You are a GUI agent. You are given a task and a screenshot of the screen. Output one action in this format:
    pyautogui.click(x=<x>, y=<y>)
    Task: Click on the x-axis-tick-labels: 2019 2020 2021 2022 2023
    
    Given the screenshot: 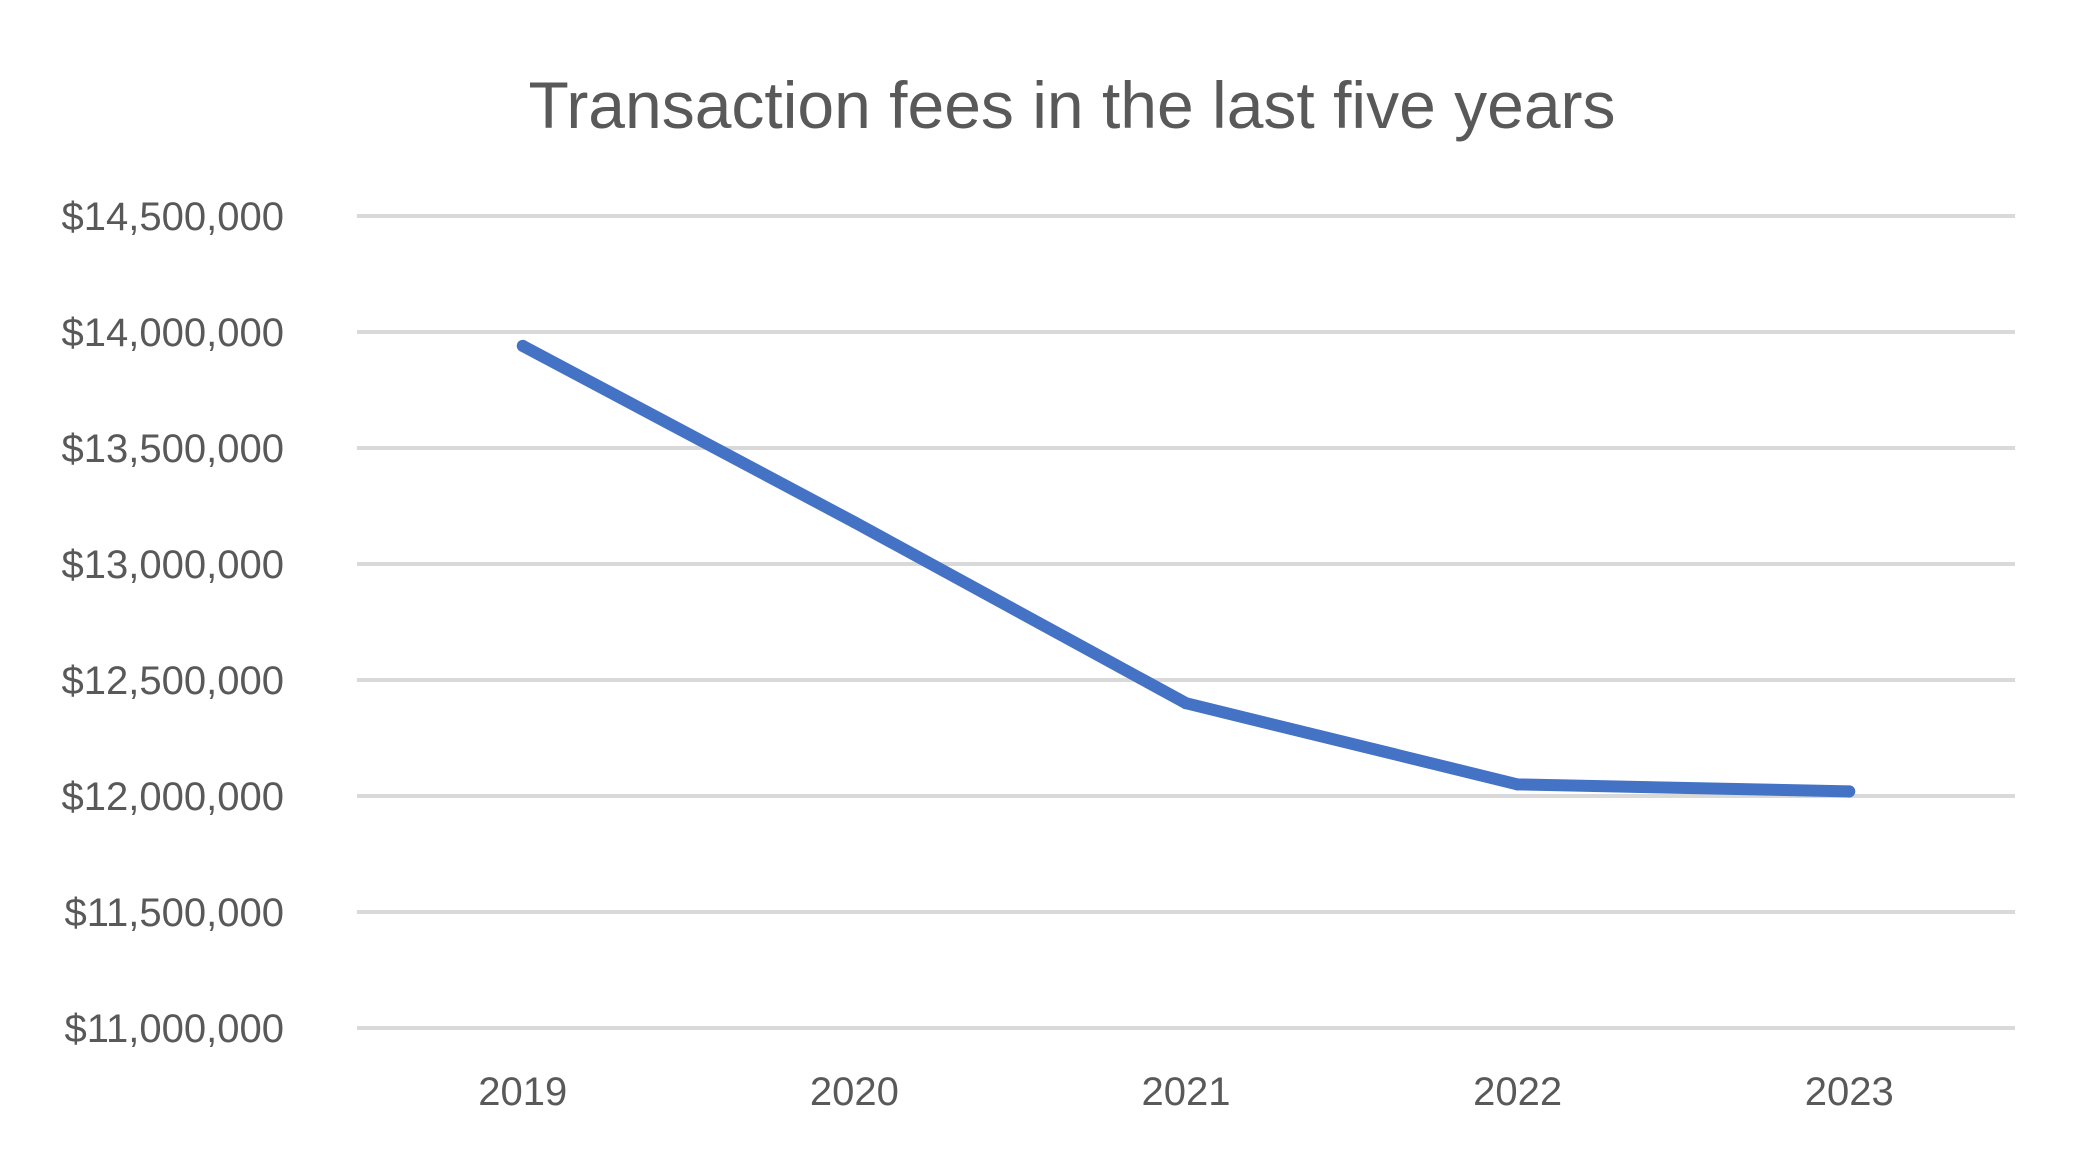 What is the action you would take?
    pyautogui.click(x=1185, y=1092)
    